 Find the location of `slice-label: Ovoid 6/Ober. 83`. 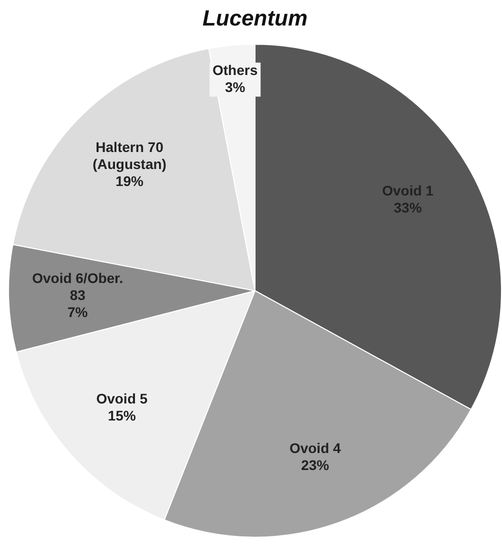

slice-label: Ovoid 6/Ober. 83 is located at coordinates (78, 287).